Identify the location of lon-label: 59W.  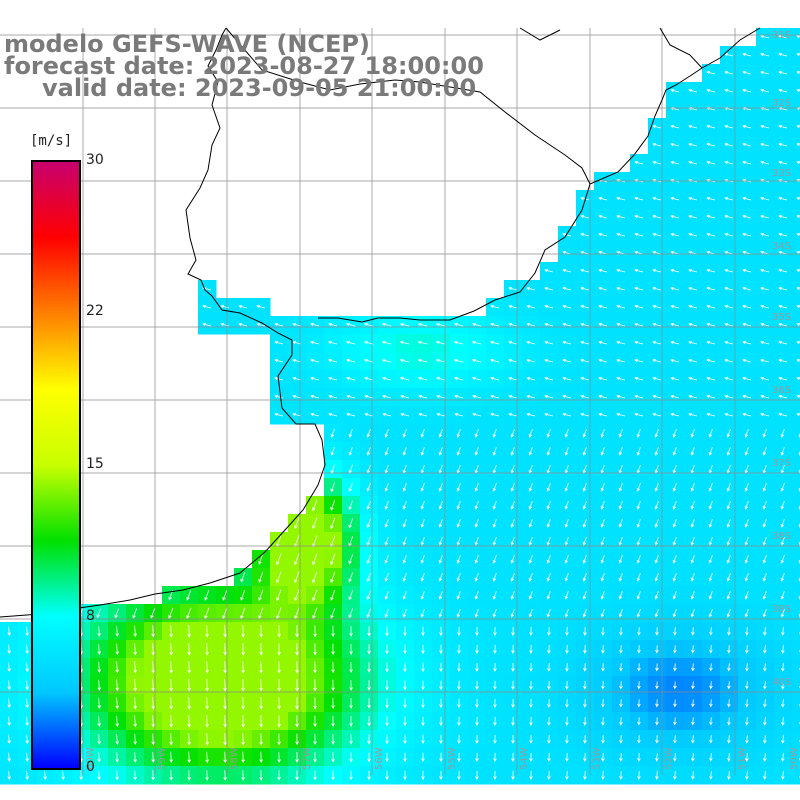
(162, 758).